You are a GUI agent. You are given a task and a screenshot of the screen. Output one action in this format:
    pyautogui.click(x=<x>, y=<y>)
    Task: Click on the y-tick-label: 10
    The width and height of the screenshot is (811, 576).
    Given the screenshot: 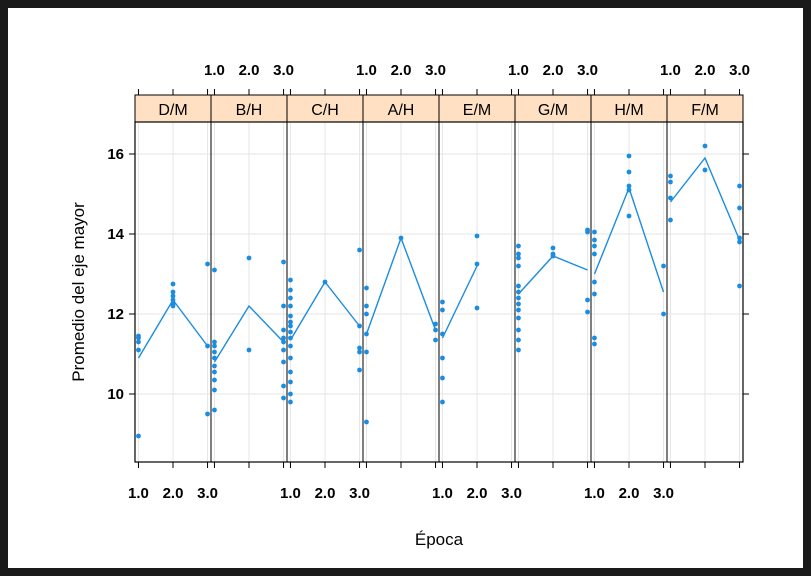 What is the action you would take?
    pyautogui.click(x=115, y=394)
    